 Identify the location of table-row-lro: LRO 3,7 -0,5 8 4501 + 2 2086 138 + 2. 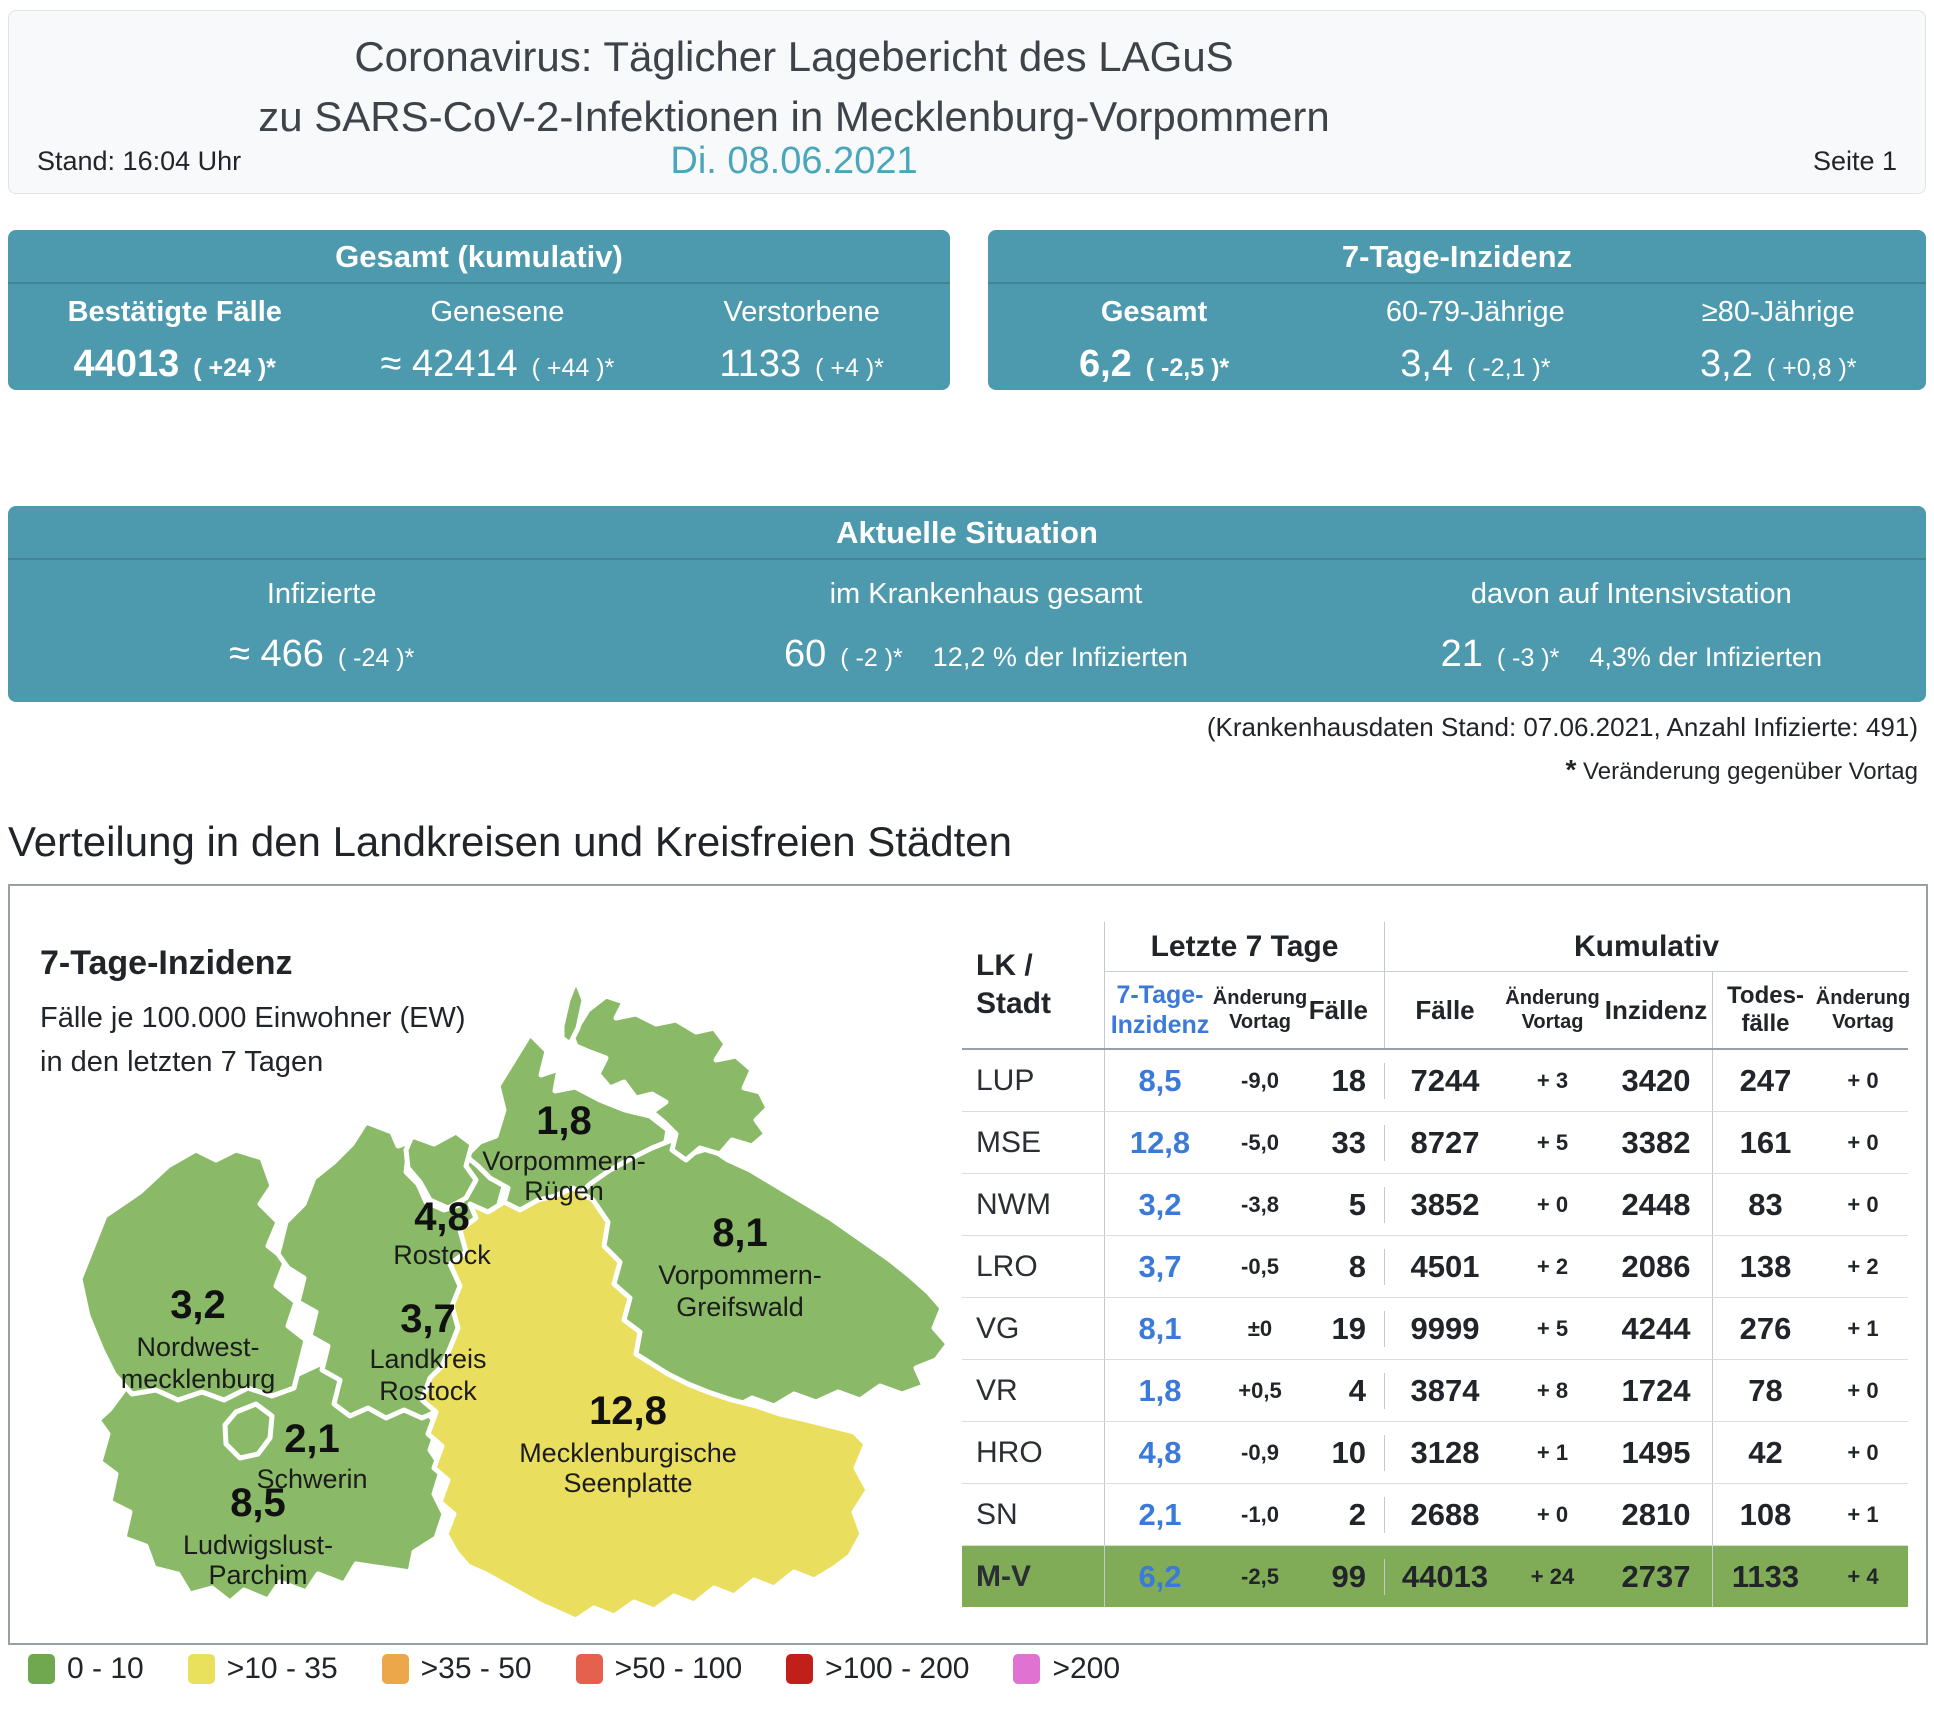
(1435, 1267).